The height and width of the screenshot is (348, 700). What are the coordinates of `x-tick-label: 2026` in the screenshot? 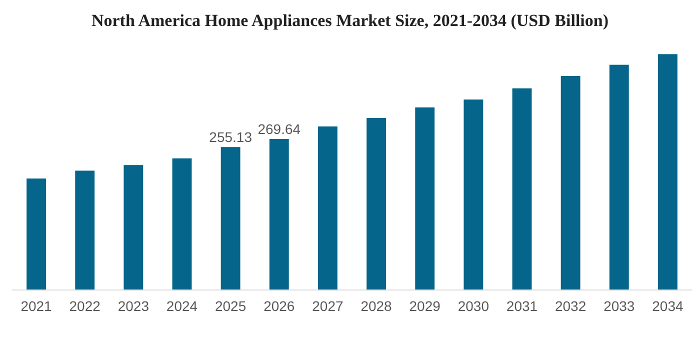 It's located at (279, 306).